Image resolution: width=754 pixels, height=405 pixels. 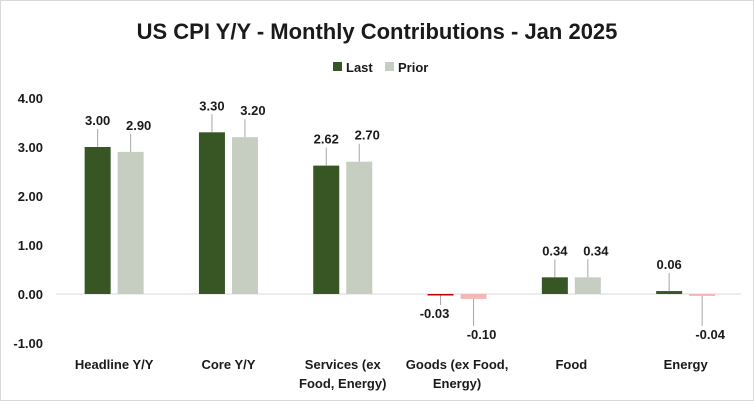 I want to click on y-tick-label: 1.00, so click(x=30, y=245).